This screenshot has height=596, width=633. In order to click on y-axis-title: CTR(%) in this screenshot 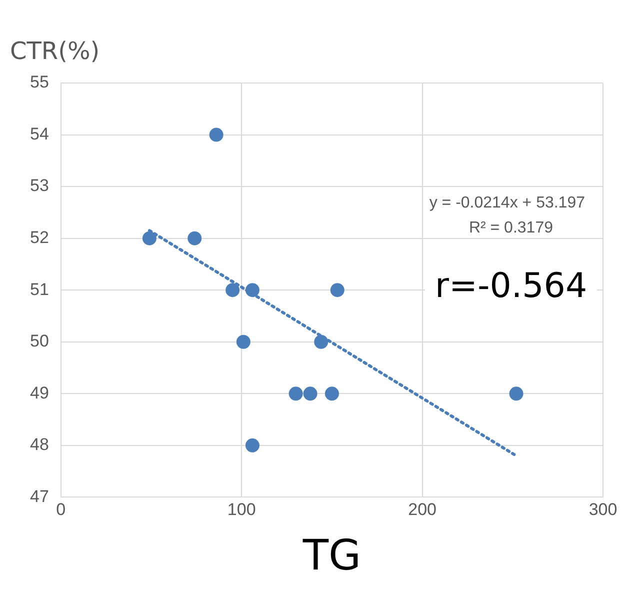, I will do `click(55, 51)`.